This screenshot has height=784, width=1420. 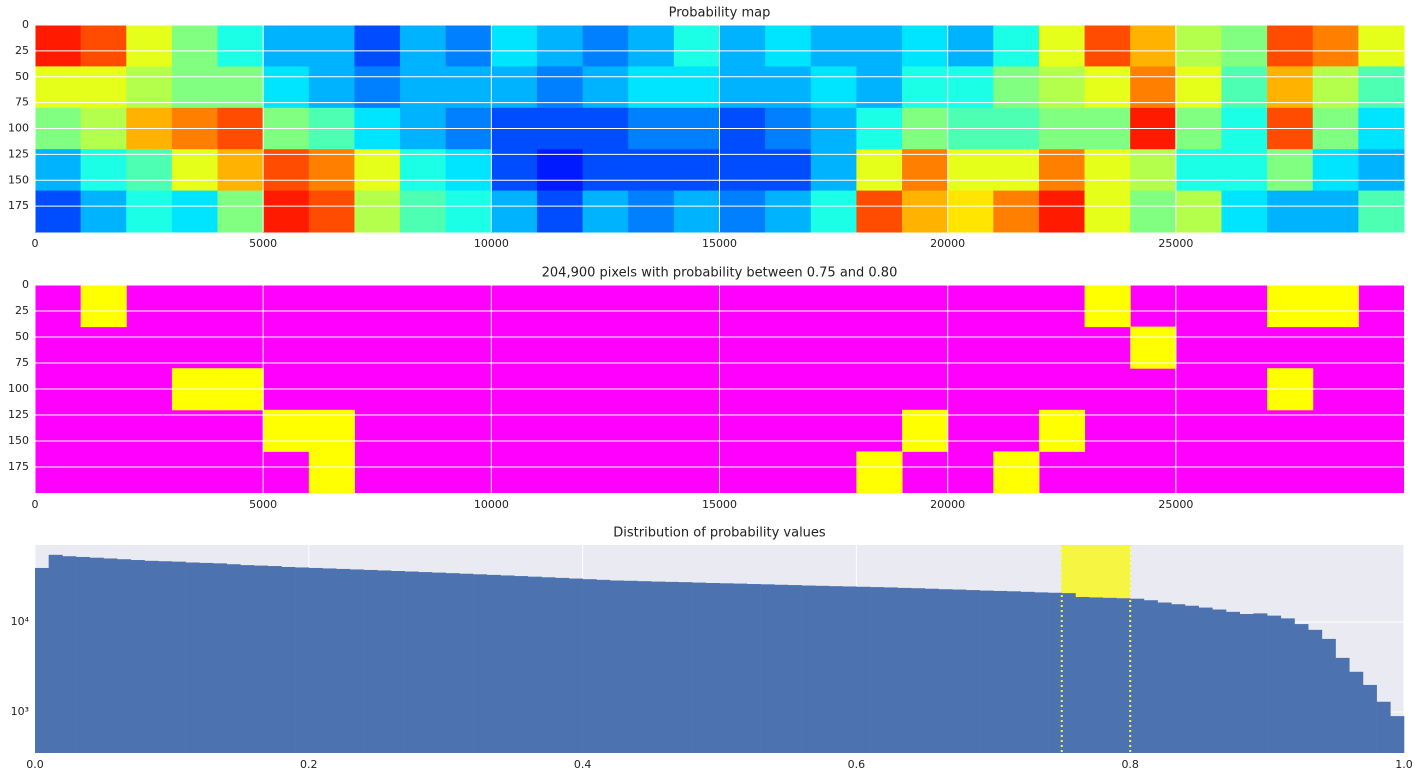 I want to click on y-tick-label: 50, so click(x=22, y=76).